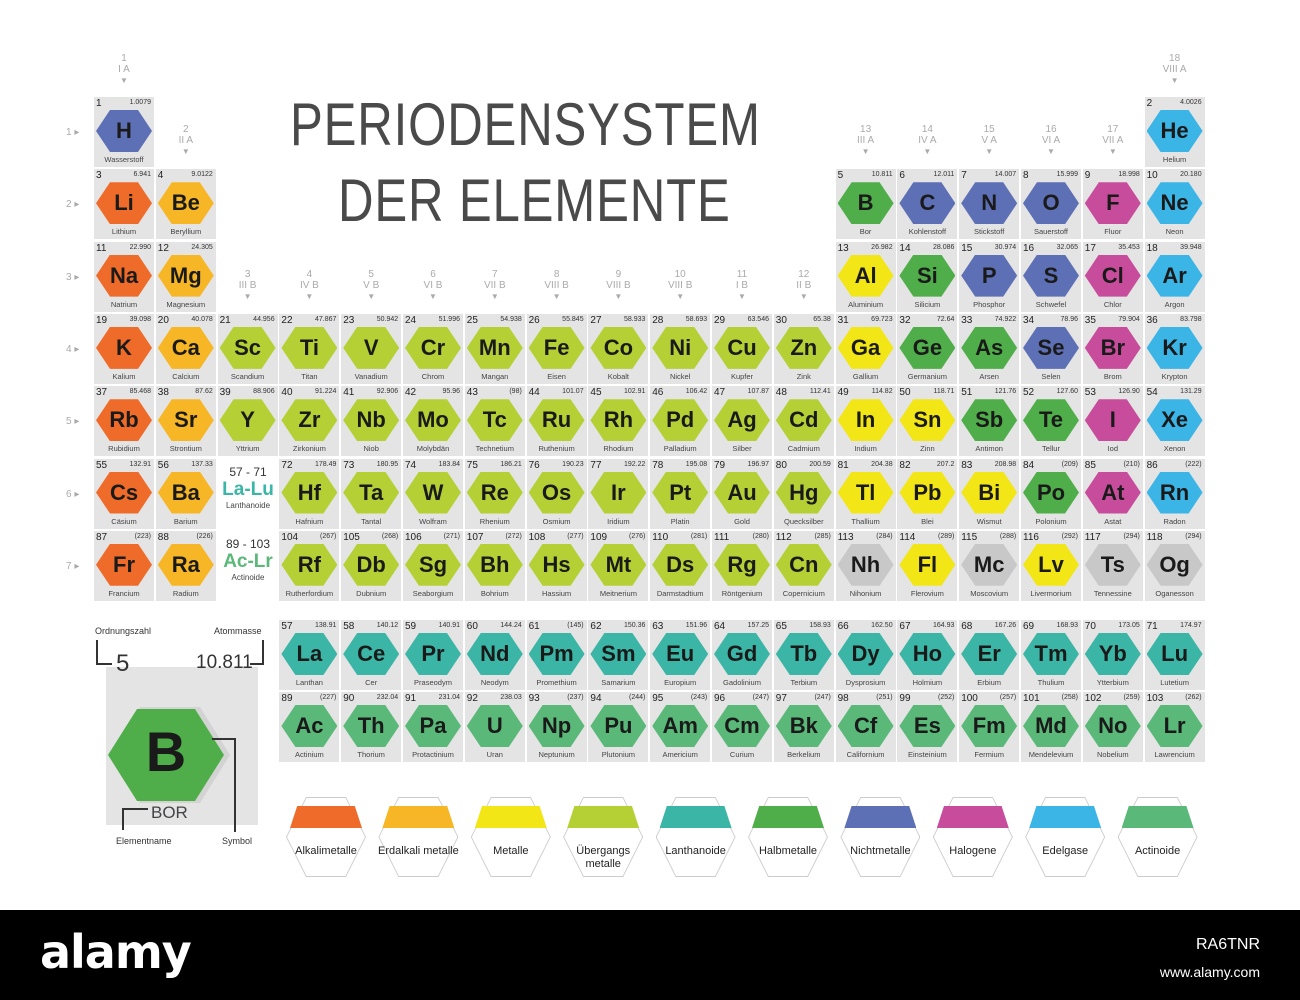 The width and height of the screenshot is (1300, 1000). Describe the element at coordinates (1152, 465) in the screenshot. I see `atomic-number: 86` at that location.